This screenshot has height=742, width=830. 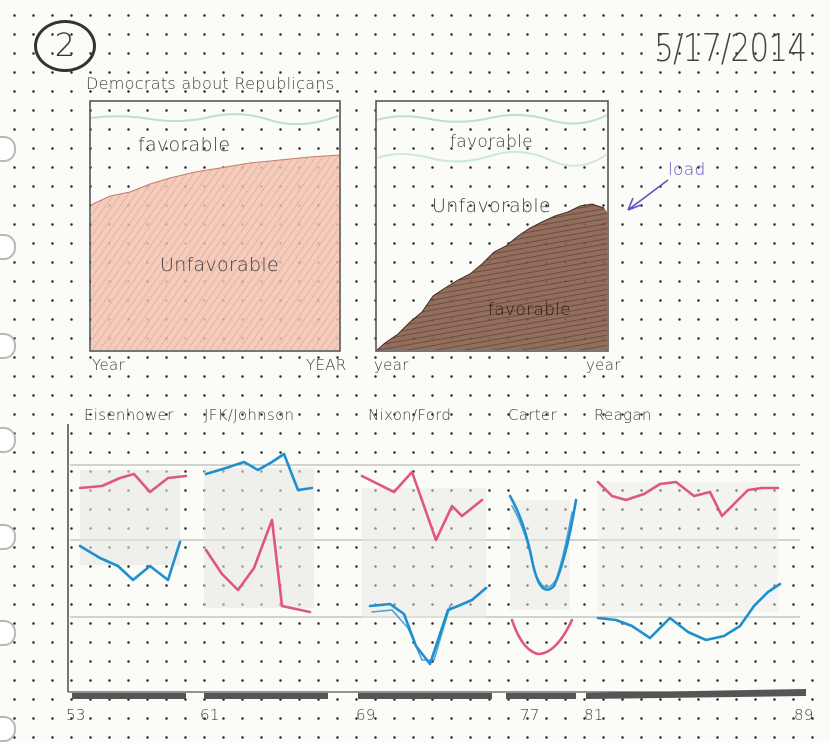 What do you see at coordinates (530, 715) in the screenshot?
I see `year-tick-77: 77` at bounding box center [530, 715].